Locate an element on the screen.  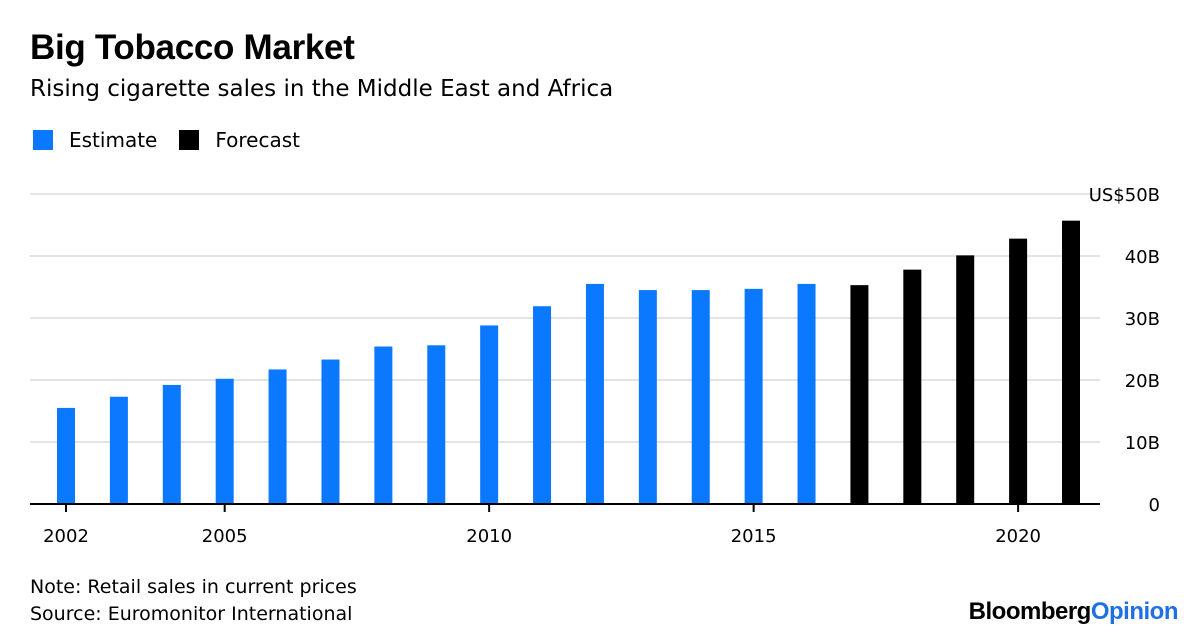
legend-label-forecast: Forecast is located at coordinates (257, 140).